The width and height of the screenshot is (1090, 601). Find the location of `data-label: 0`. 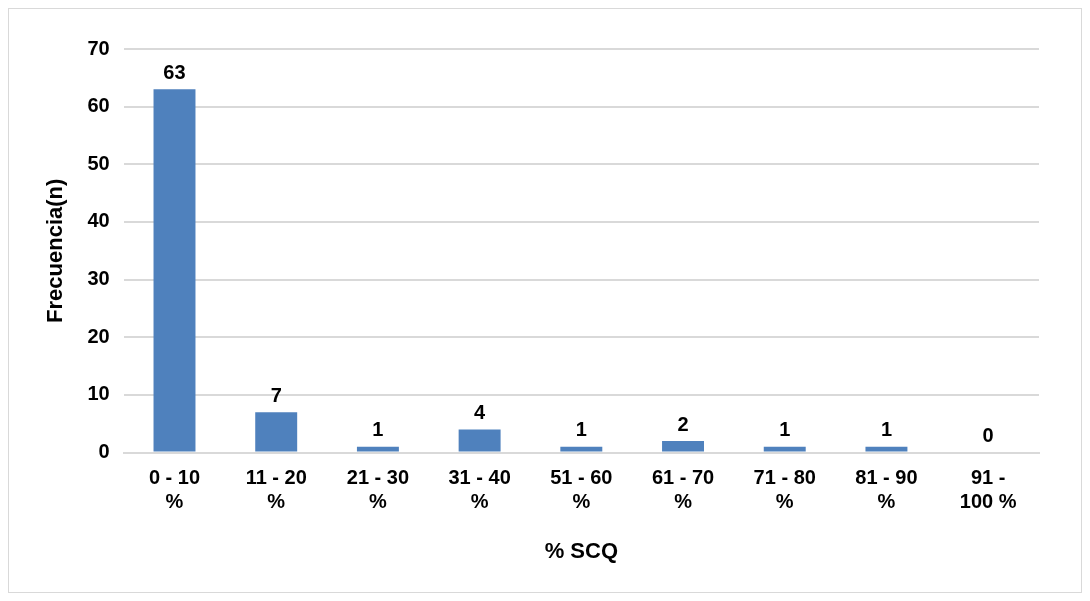

data-label: 0 is located at coordinates (988, 435).